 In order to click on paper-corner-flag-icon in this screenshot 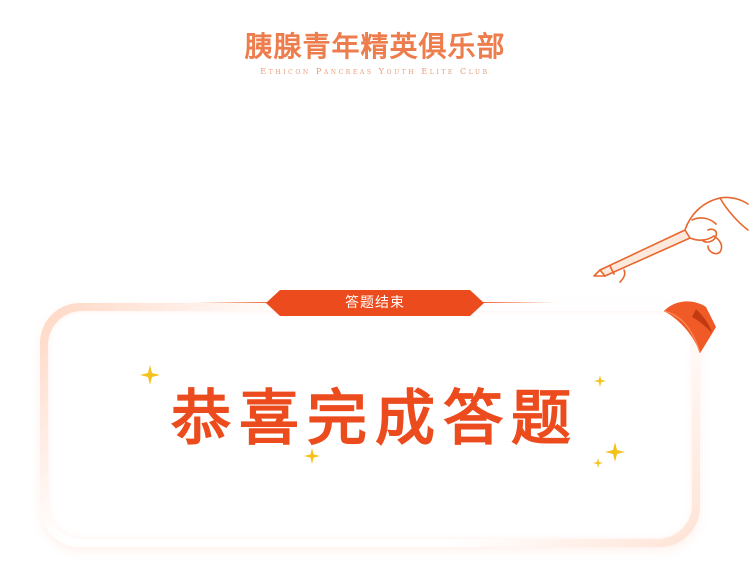, I will do `click(689, 327)`.